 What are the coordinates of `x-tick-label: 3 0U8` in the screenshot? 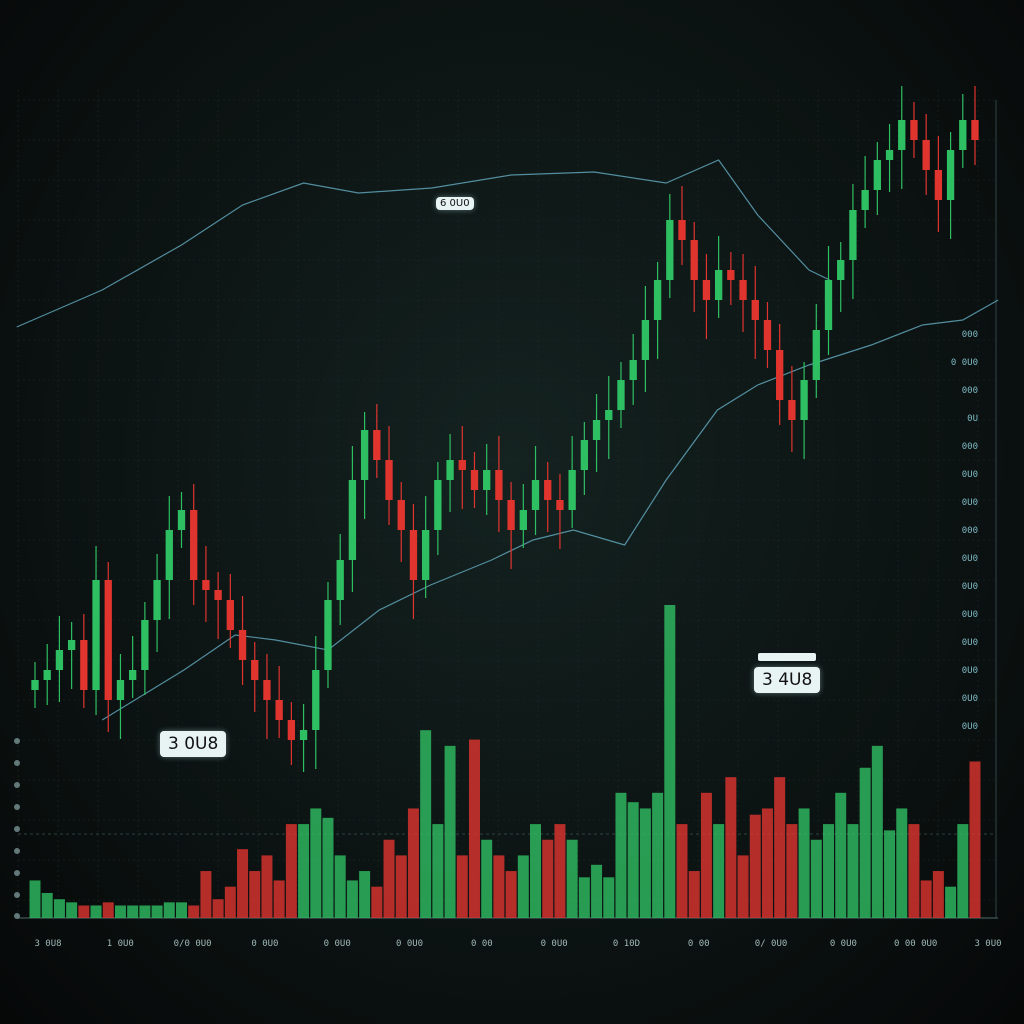 It's located at (48, 944).